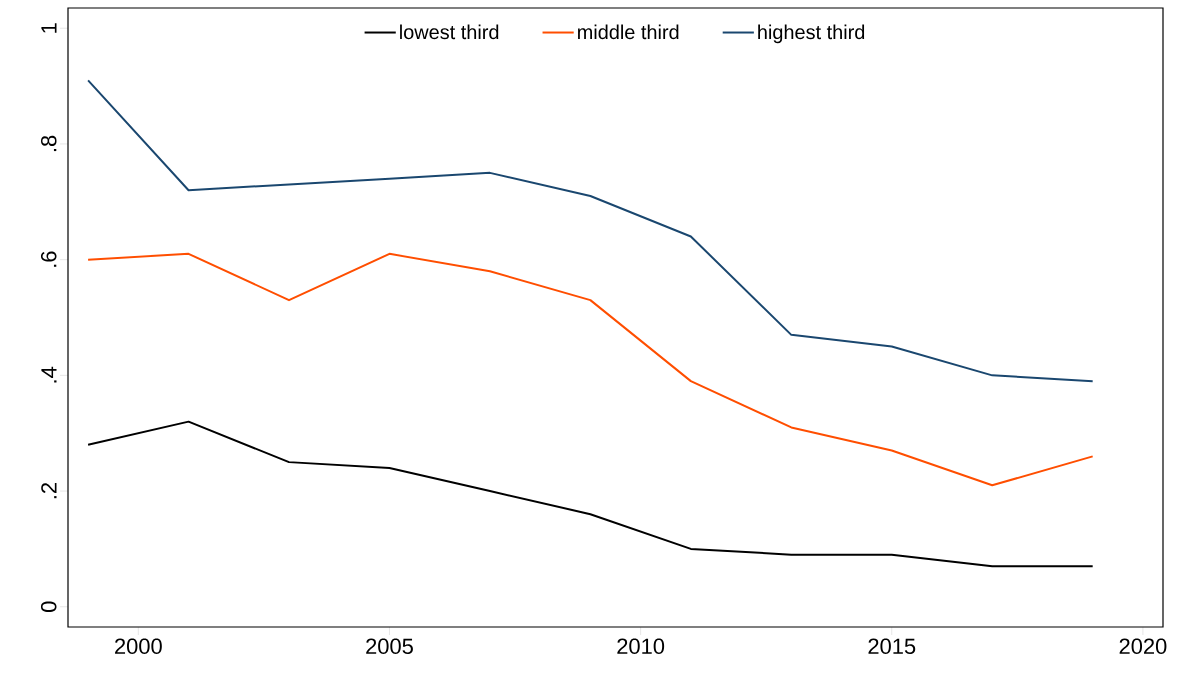 The image size is (1203, 676). What do you see at coordinates (48, 606) in the screenshot?
I see `y-tick-label: 0` at bounding box center [48, 606].